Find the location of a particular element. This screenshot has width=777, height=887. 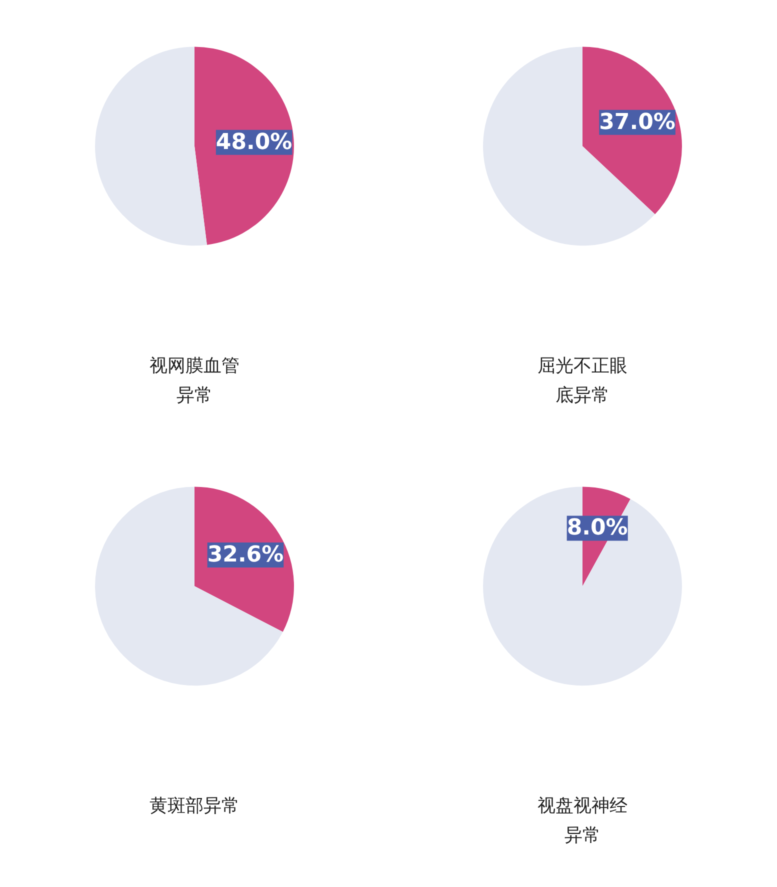

text: 黄斑部异常 is located at coordinates (195, 806).